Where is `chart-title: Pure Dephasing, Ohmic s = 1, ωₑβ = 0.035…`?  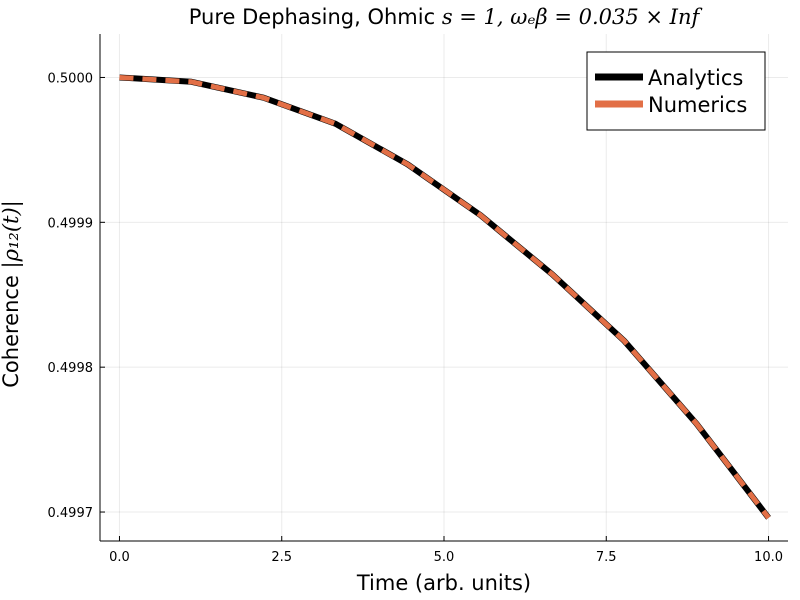
chart-title: Pure Dephasing, Ohmic s = 1, ωₑβ = 0.035… is located at coordinates (446, 17).